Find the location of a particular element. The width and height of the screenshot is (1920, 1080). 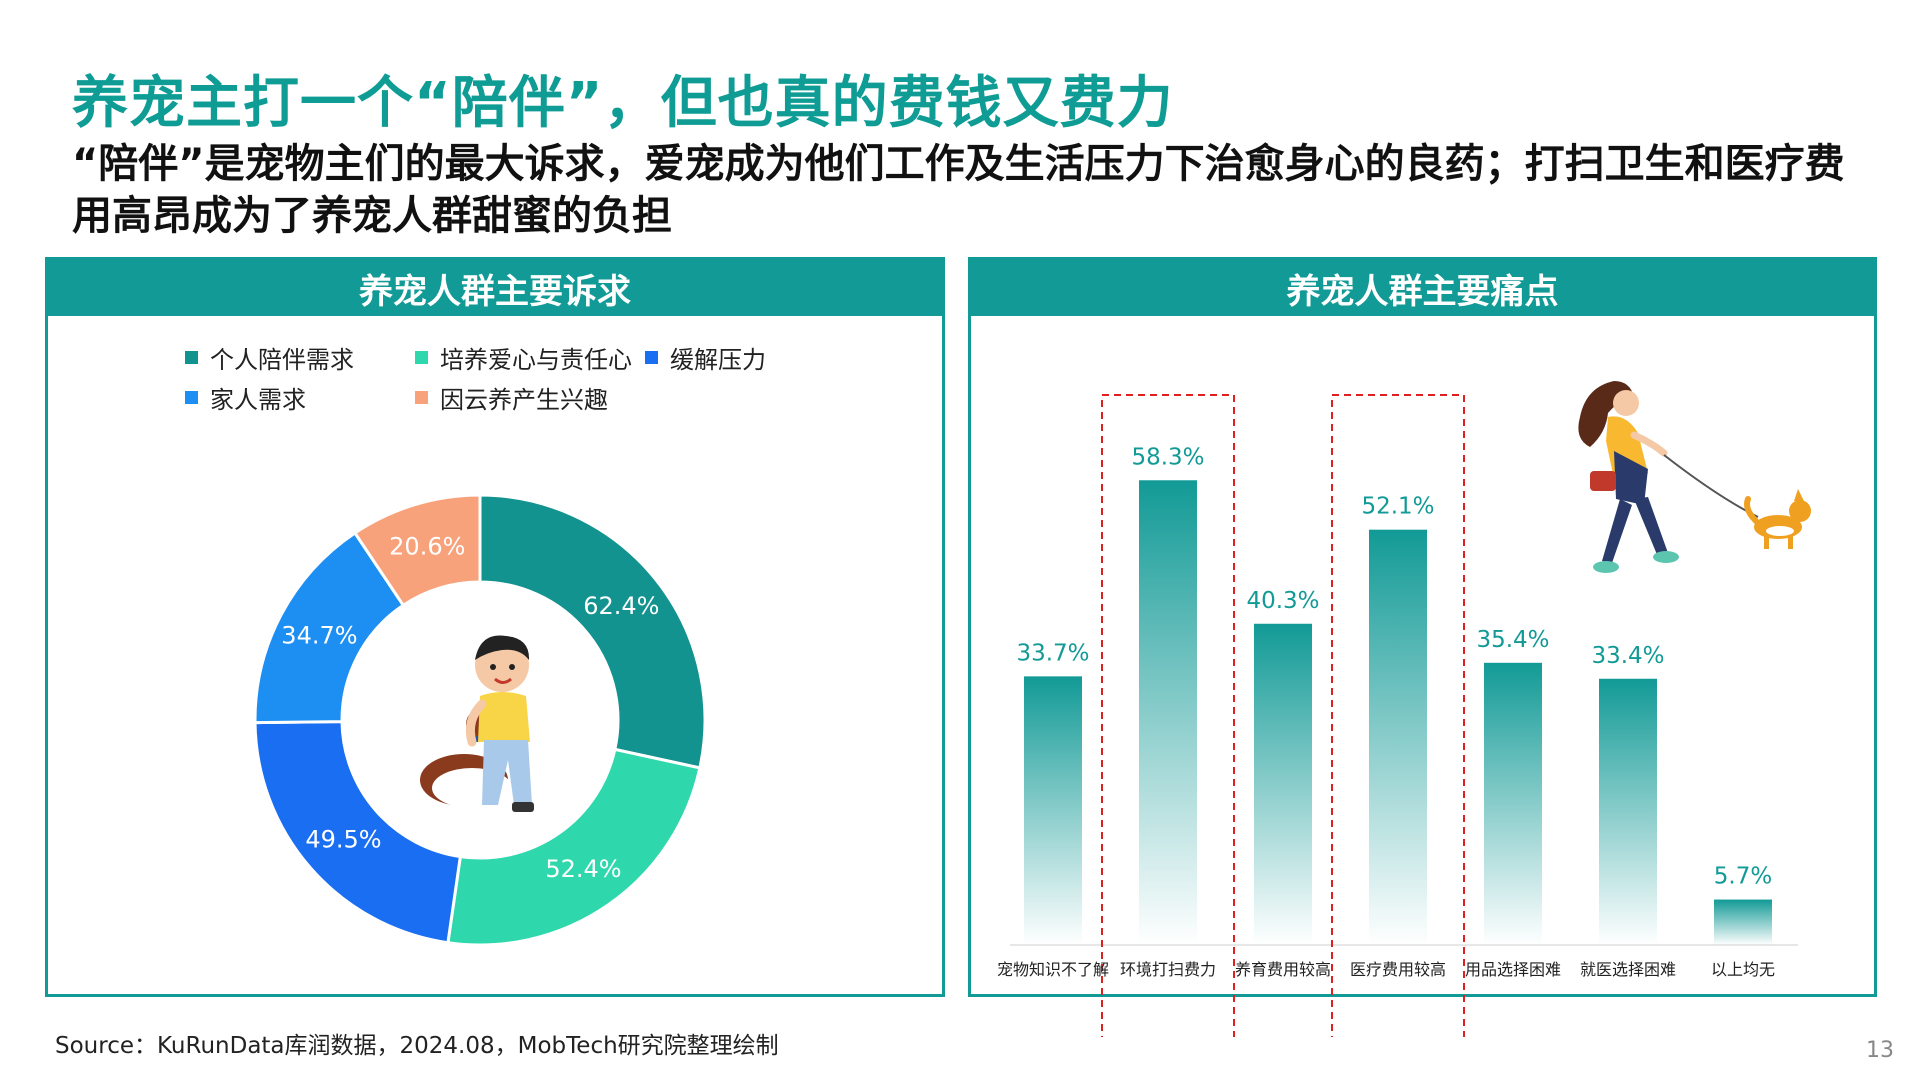

left-panel-header: 养宠人群主要诉求 is located at coordinates (495, 288).